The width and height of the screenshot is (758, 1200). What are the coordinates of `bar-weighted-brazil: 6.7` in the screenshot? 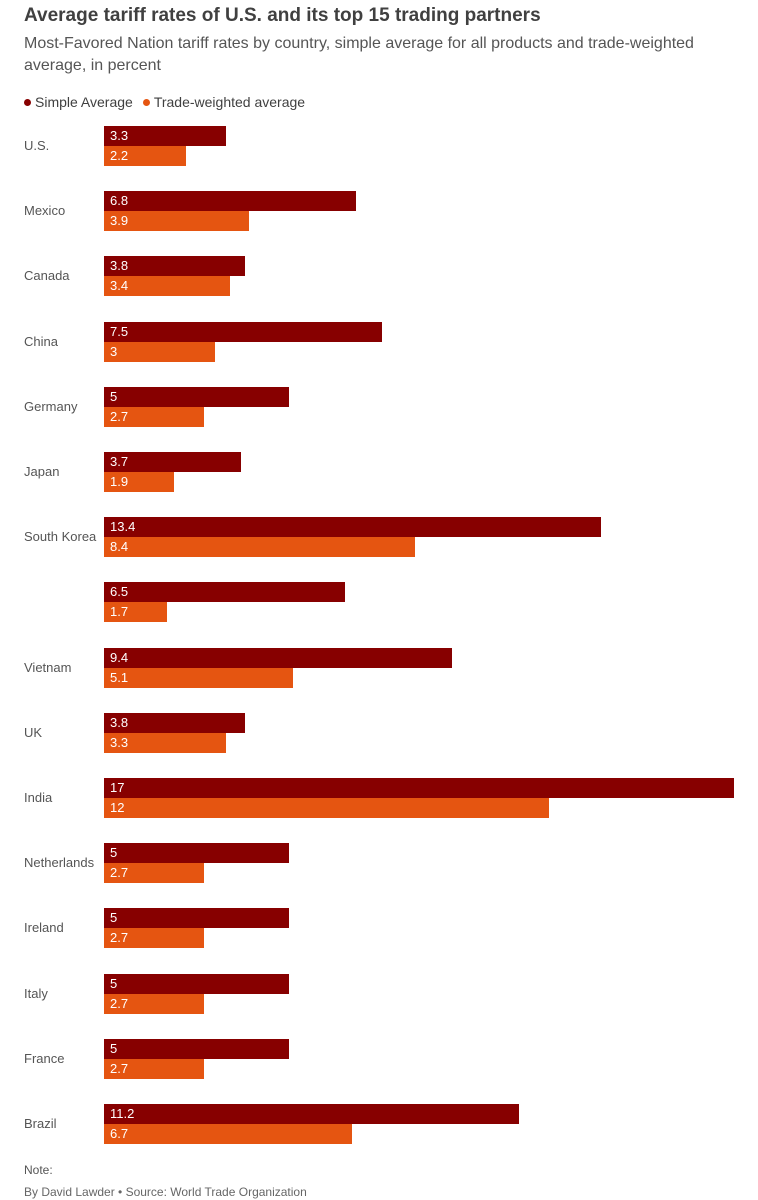 It's located at (228, 1134).